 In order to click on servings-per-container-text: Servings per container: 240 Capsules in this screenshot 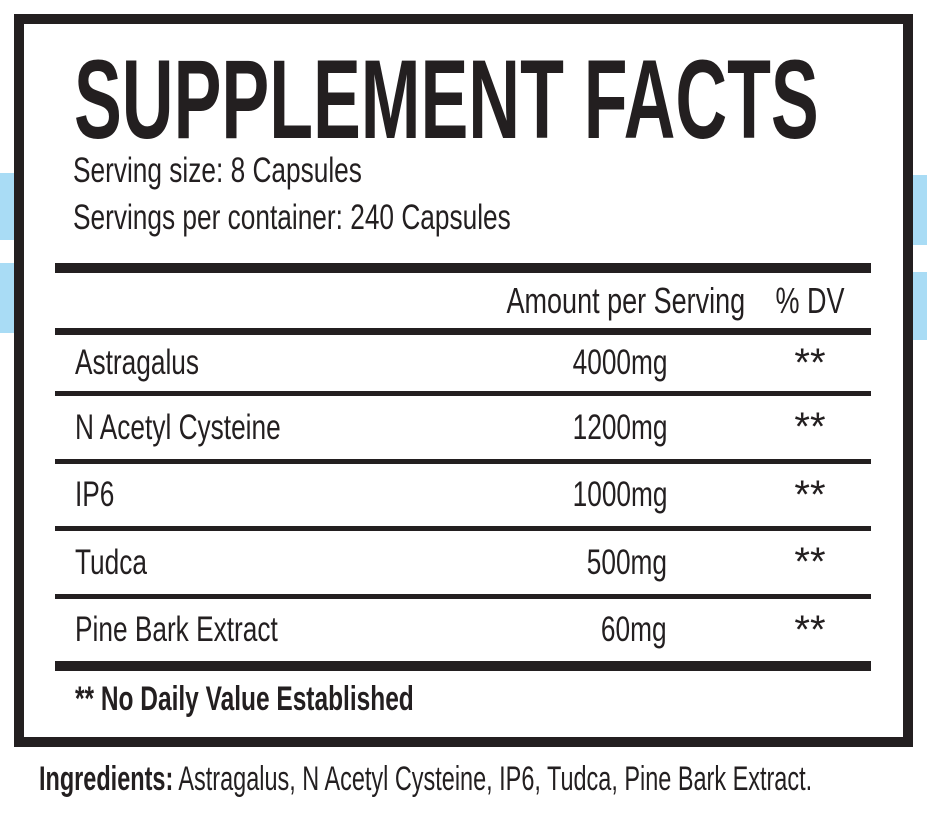, I will do `click(292, 217)`.